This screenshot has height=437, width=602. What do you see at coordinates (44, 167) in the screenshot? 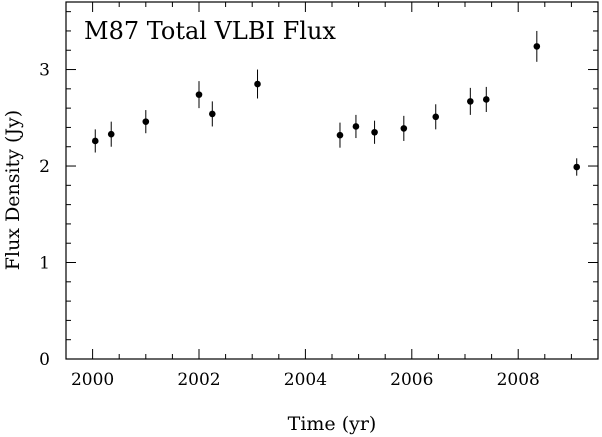
I see `y-tick-label: 2` at bounding box center [44, 167].